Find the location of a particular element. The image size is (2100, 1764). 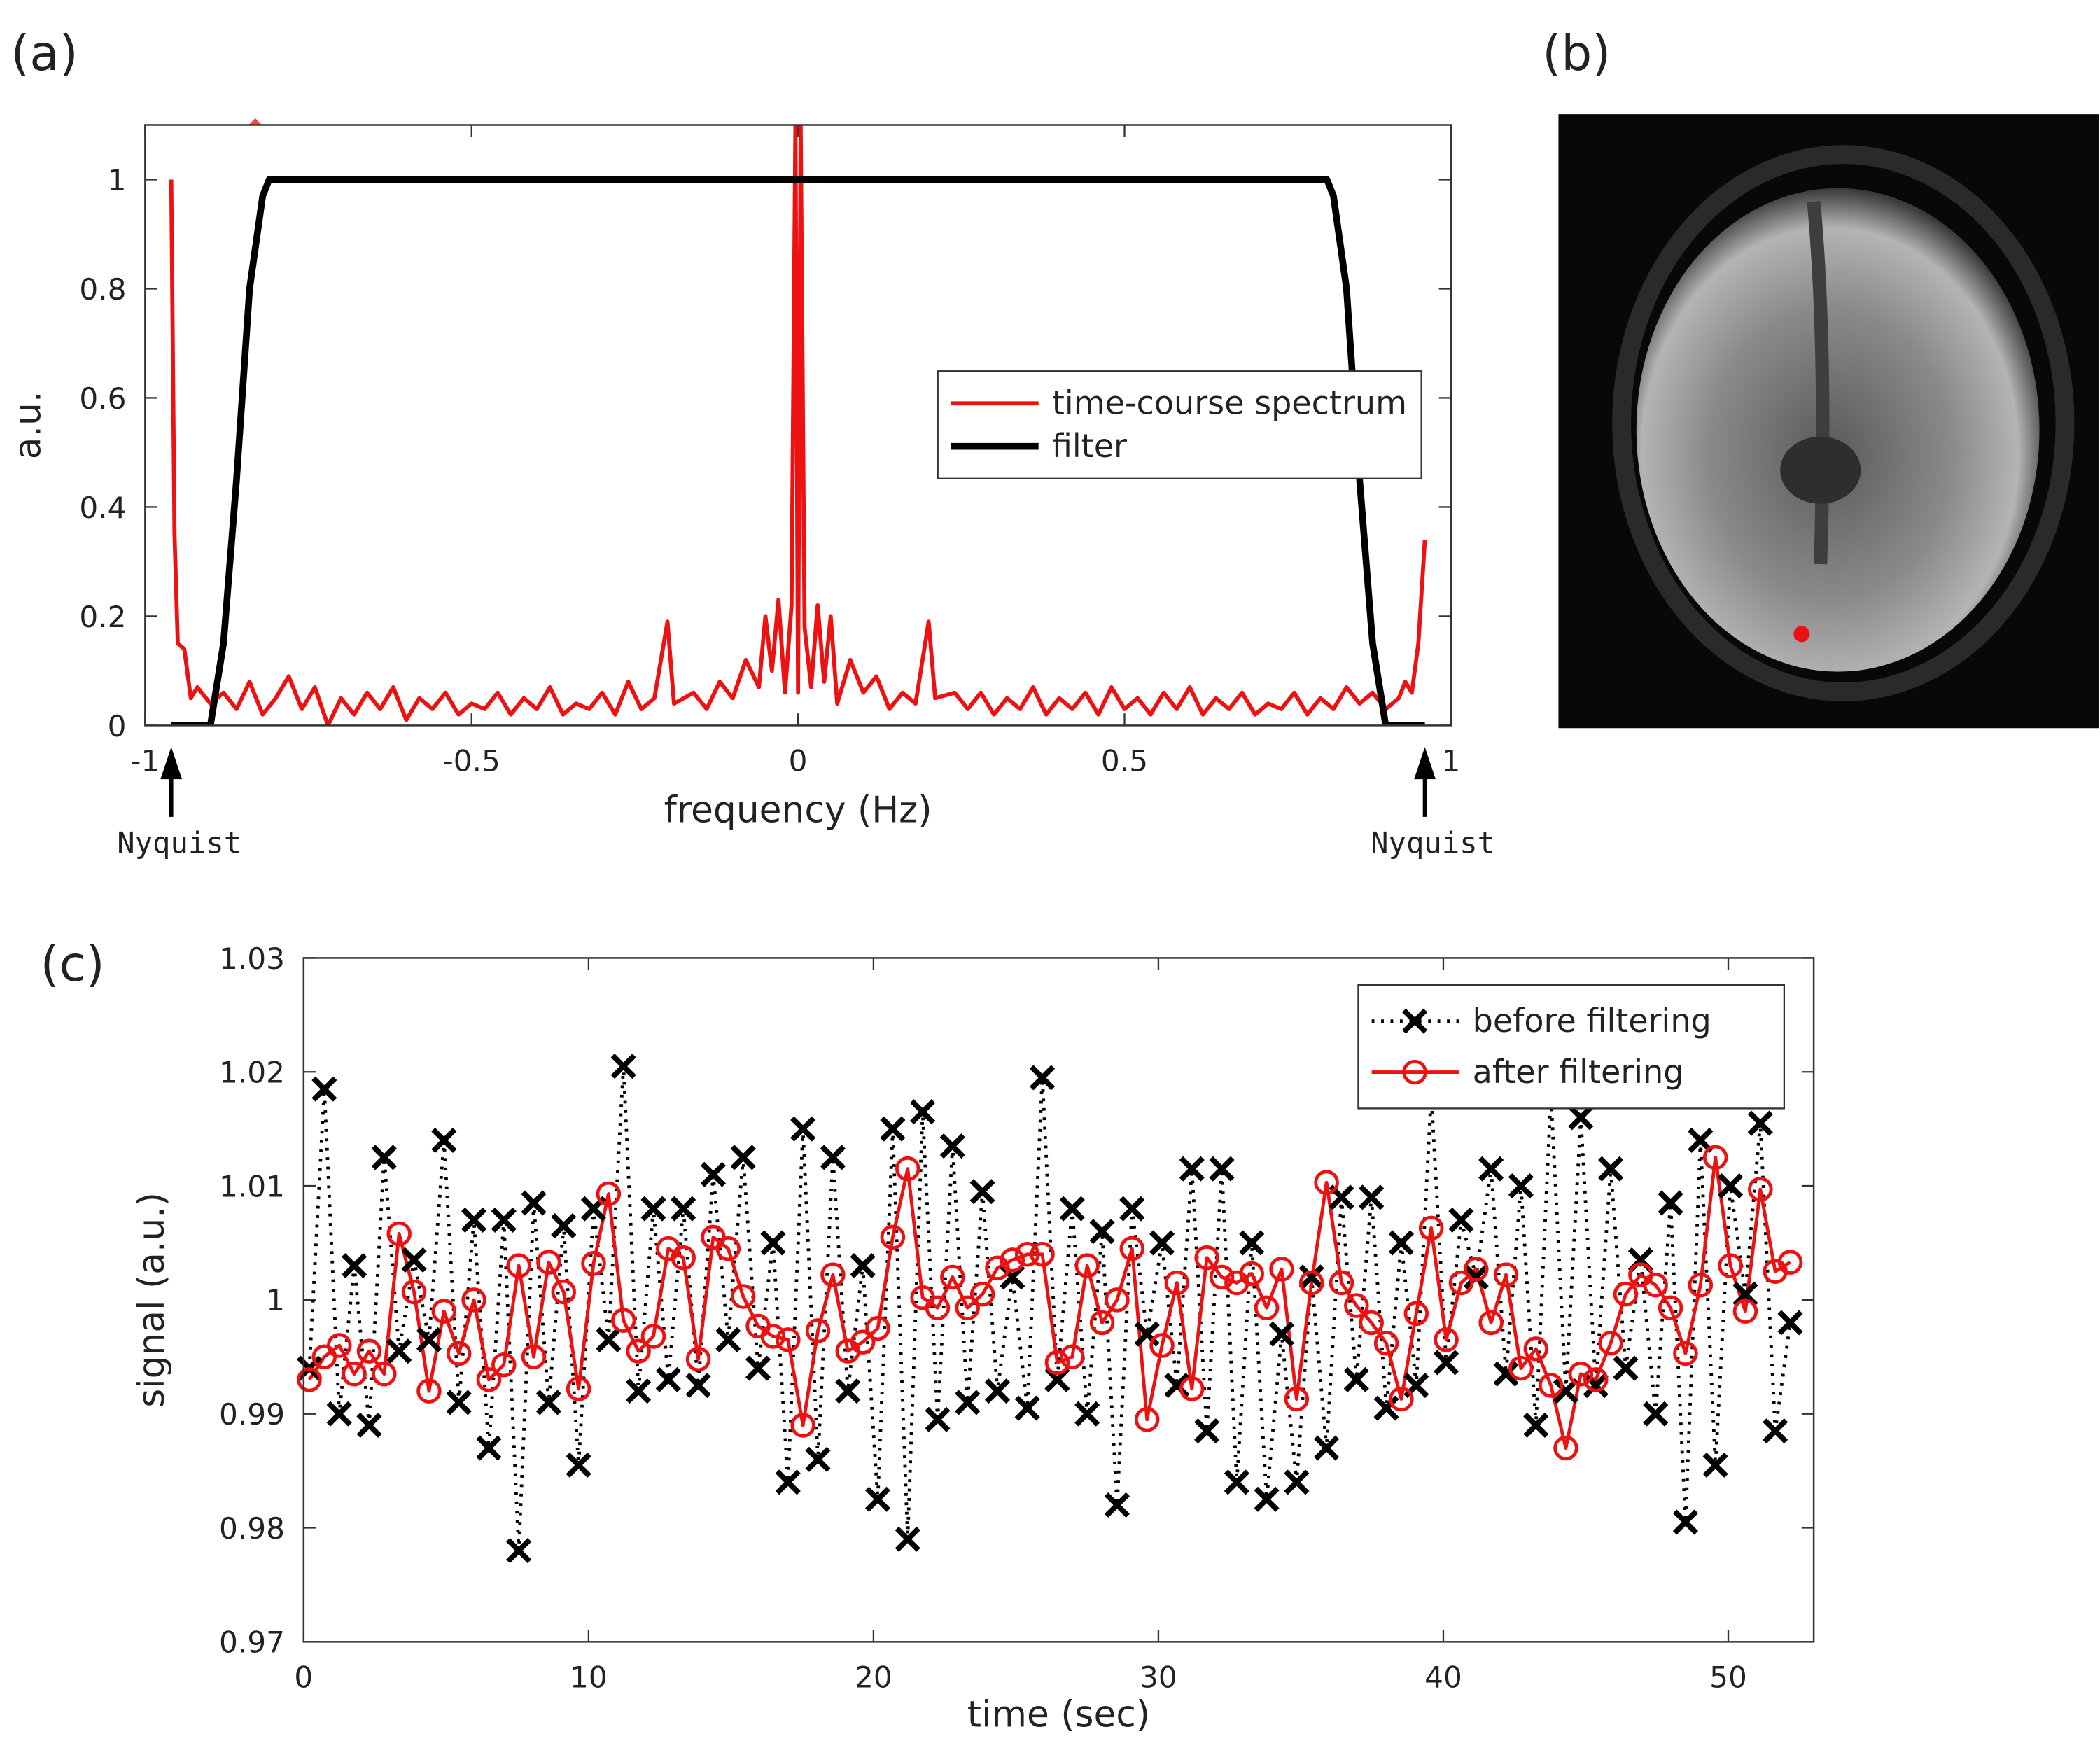

y-tick-label: 0 is located at coordinates (117, 726).